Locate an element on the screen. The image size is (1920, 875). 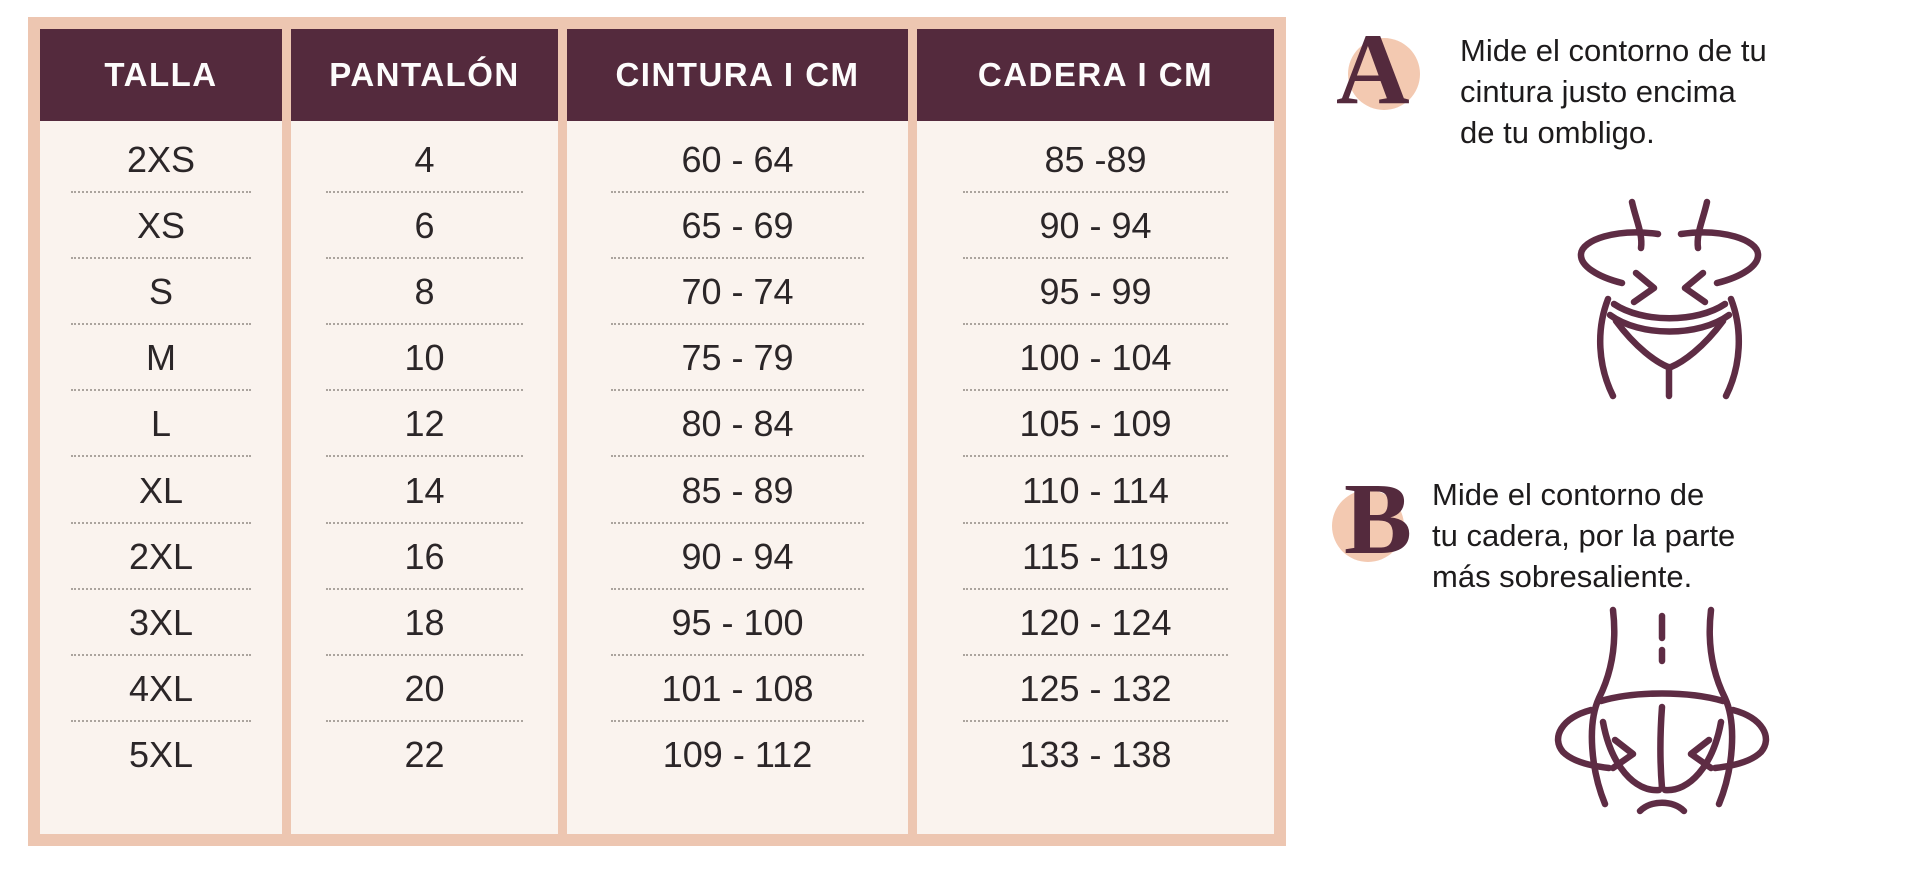
badge-letter: A is located at coordinates (1373, 69).